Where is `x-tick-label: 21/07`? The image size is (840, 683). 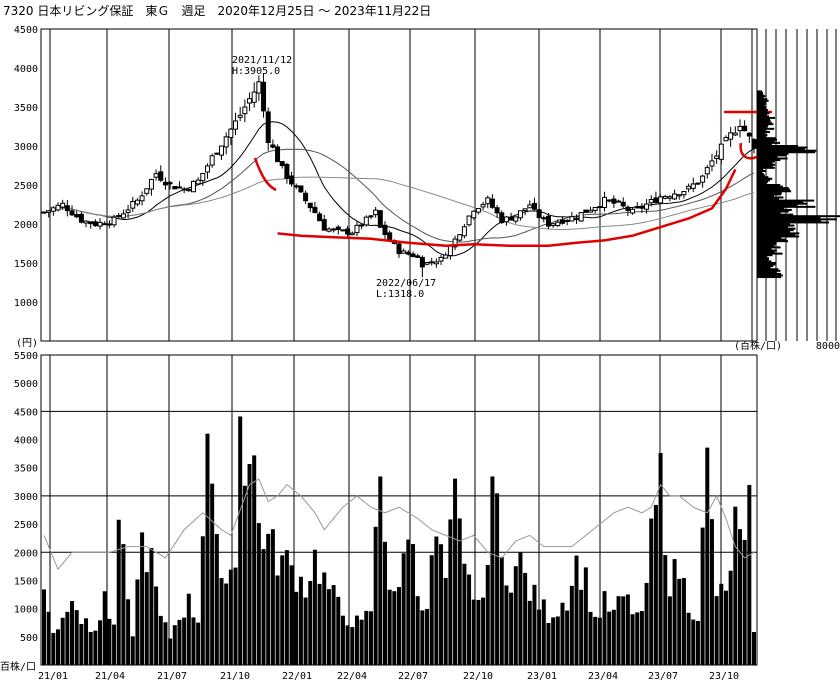
x-tick-label: 21/07 is located at coordinates (172, 676).